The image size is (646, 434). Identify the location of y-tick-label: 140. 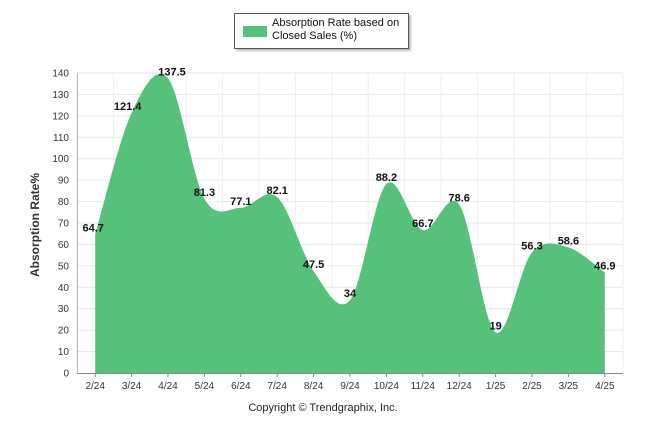
(60, 74).